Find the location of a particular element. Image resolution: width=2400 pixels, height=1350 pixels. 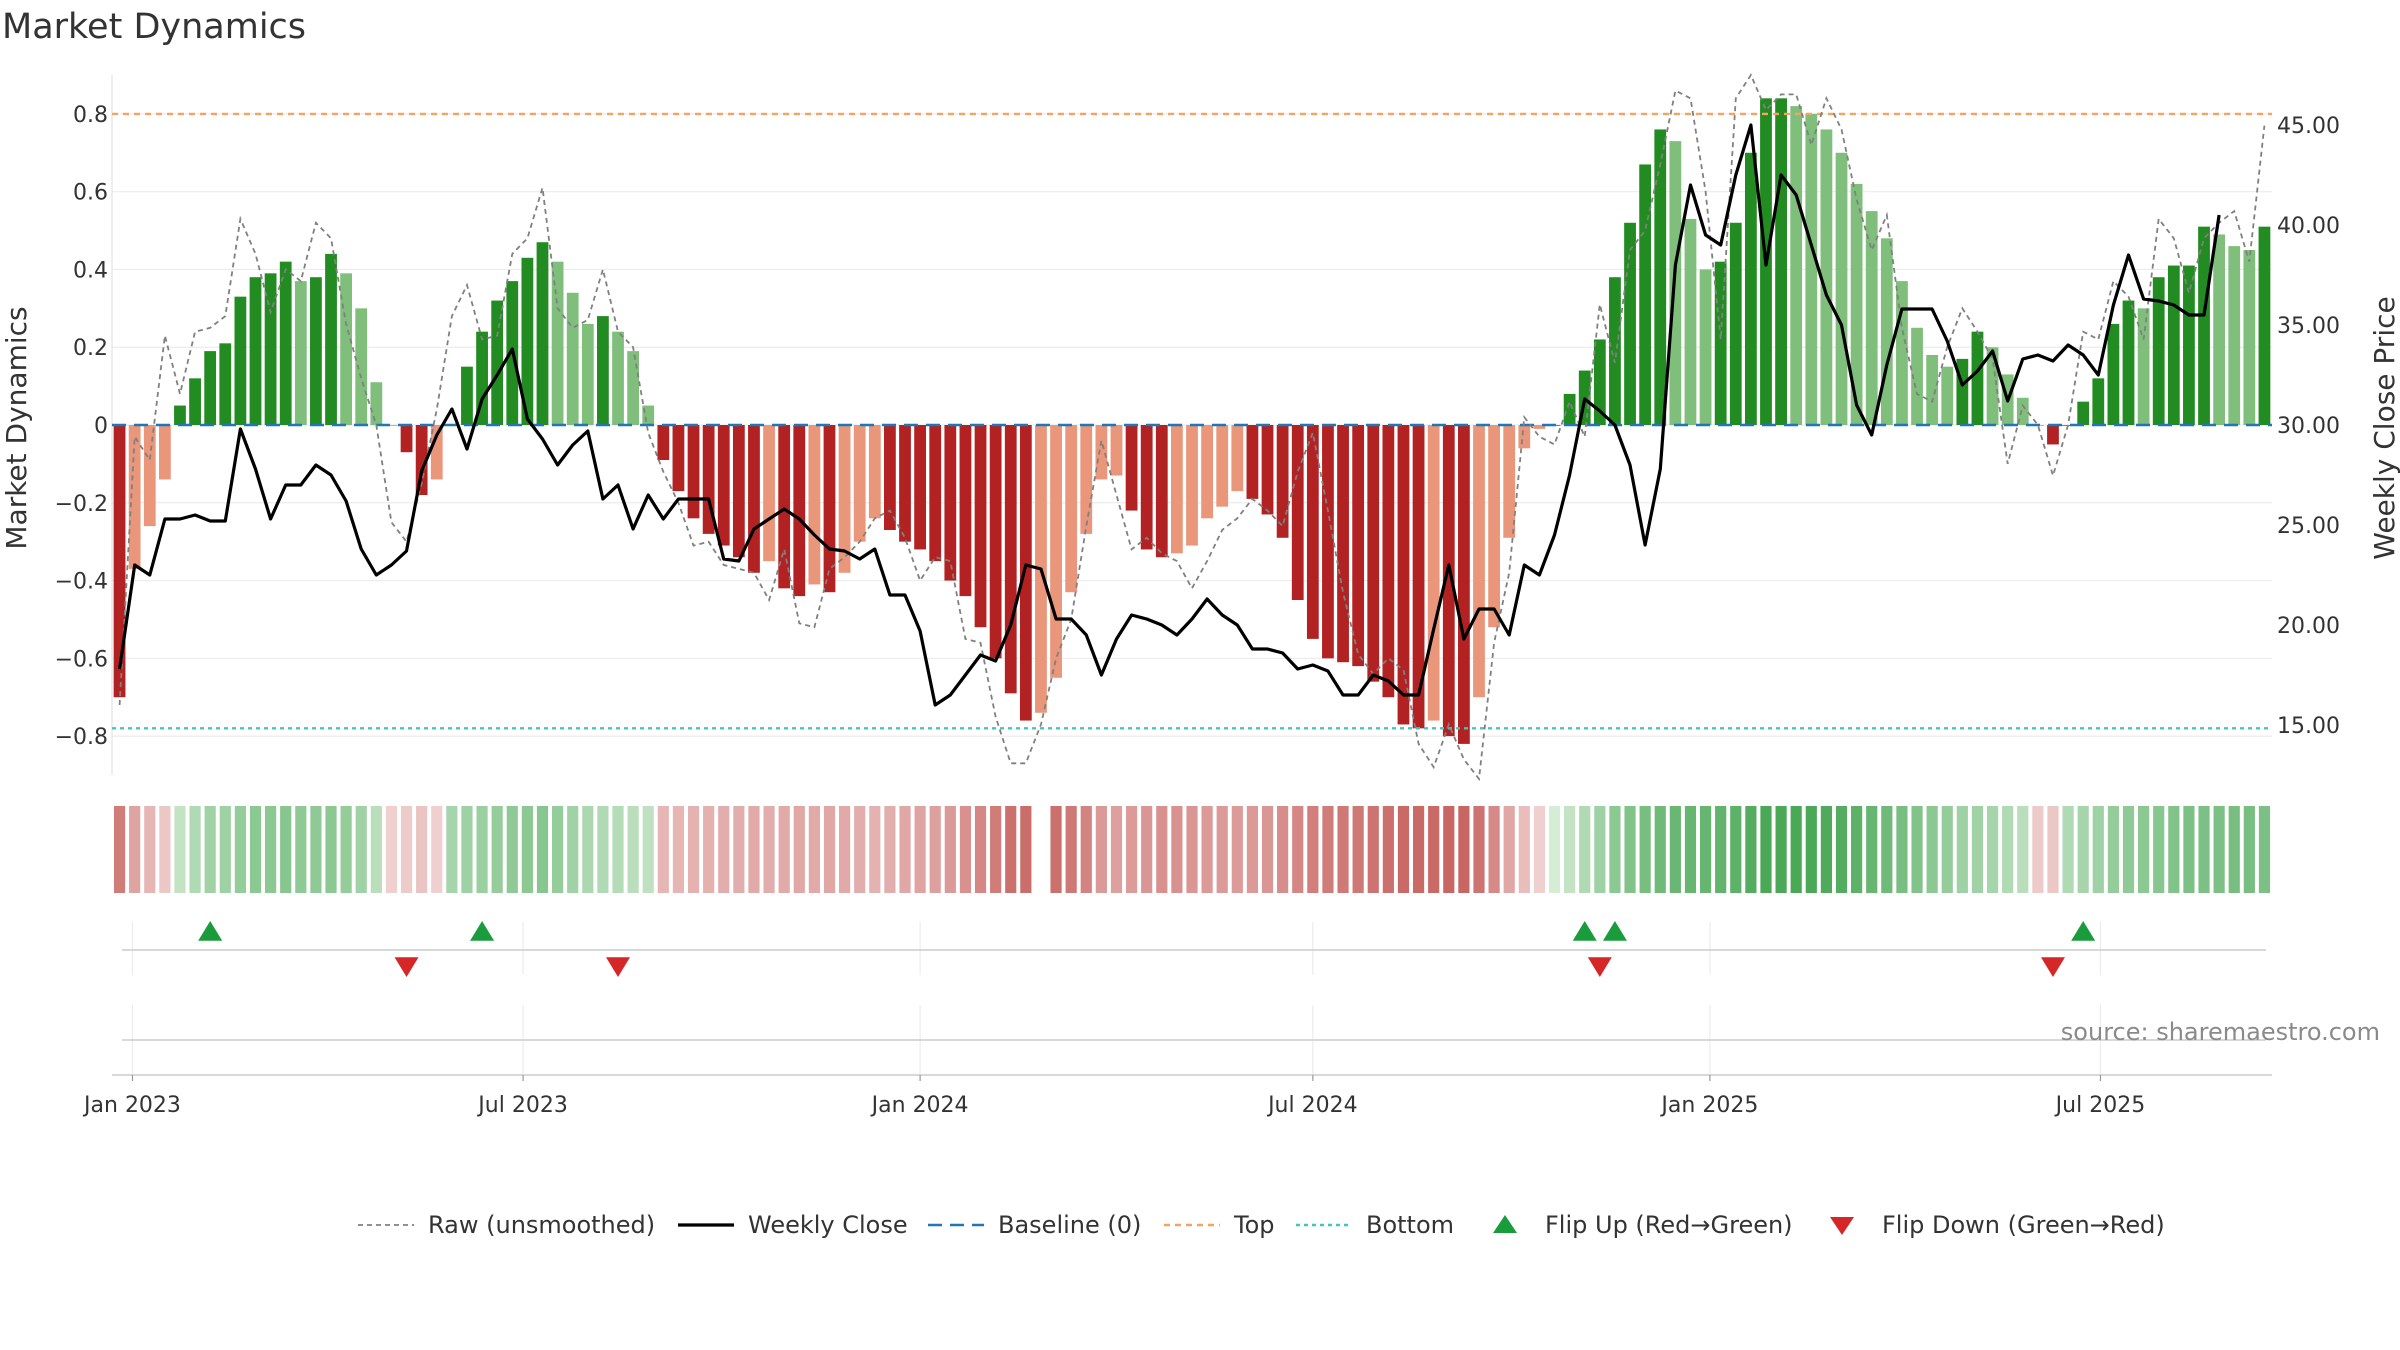

legend-item-bottom: Bottom is located at coordinates (1375, 1225).